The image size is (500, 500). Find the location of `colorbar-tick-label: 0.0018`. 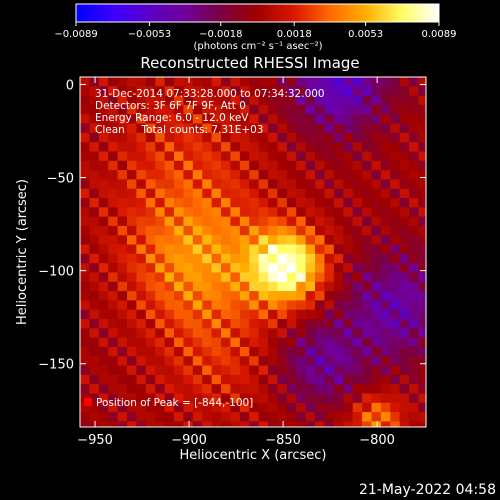

colorbar-tick-label: 0.0018 is located at coordinates (294, 34).